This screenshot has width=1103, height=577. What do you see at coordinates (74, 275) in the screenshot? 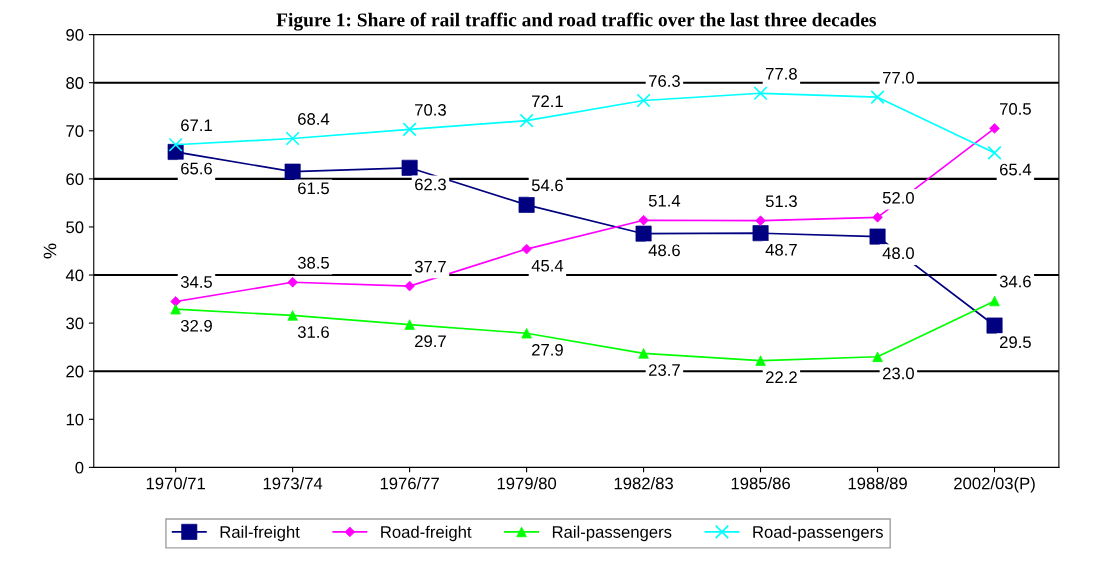
I see `y-tick-label: 40` at bounding box center [74, 275].